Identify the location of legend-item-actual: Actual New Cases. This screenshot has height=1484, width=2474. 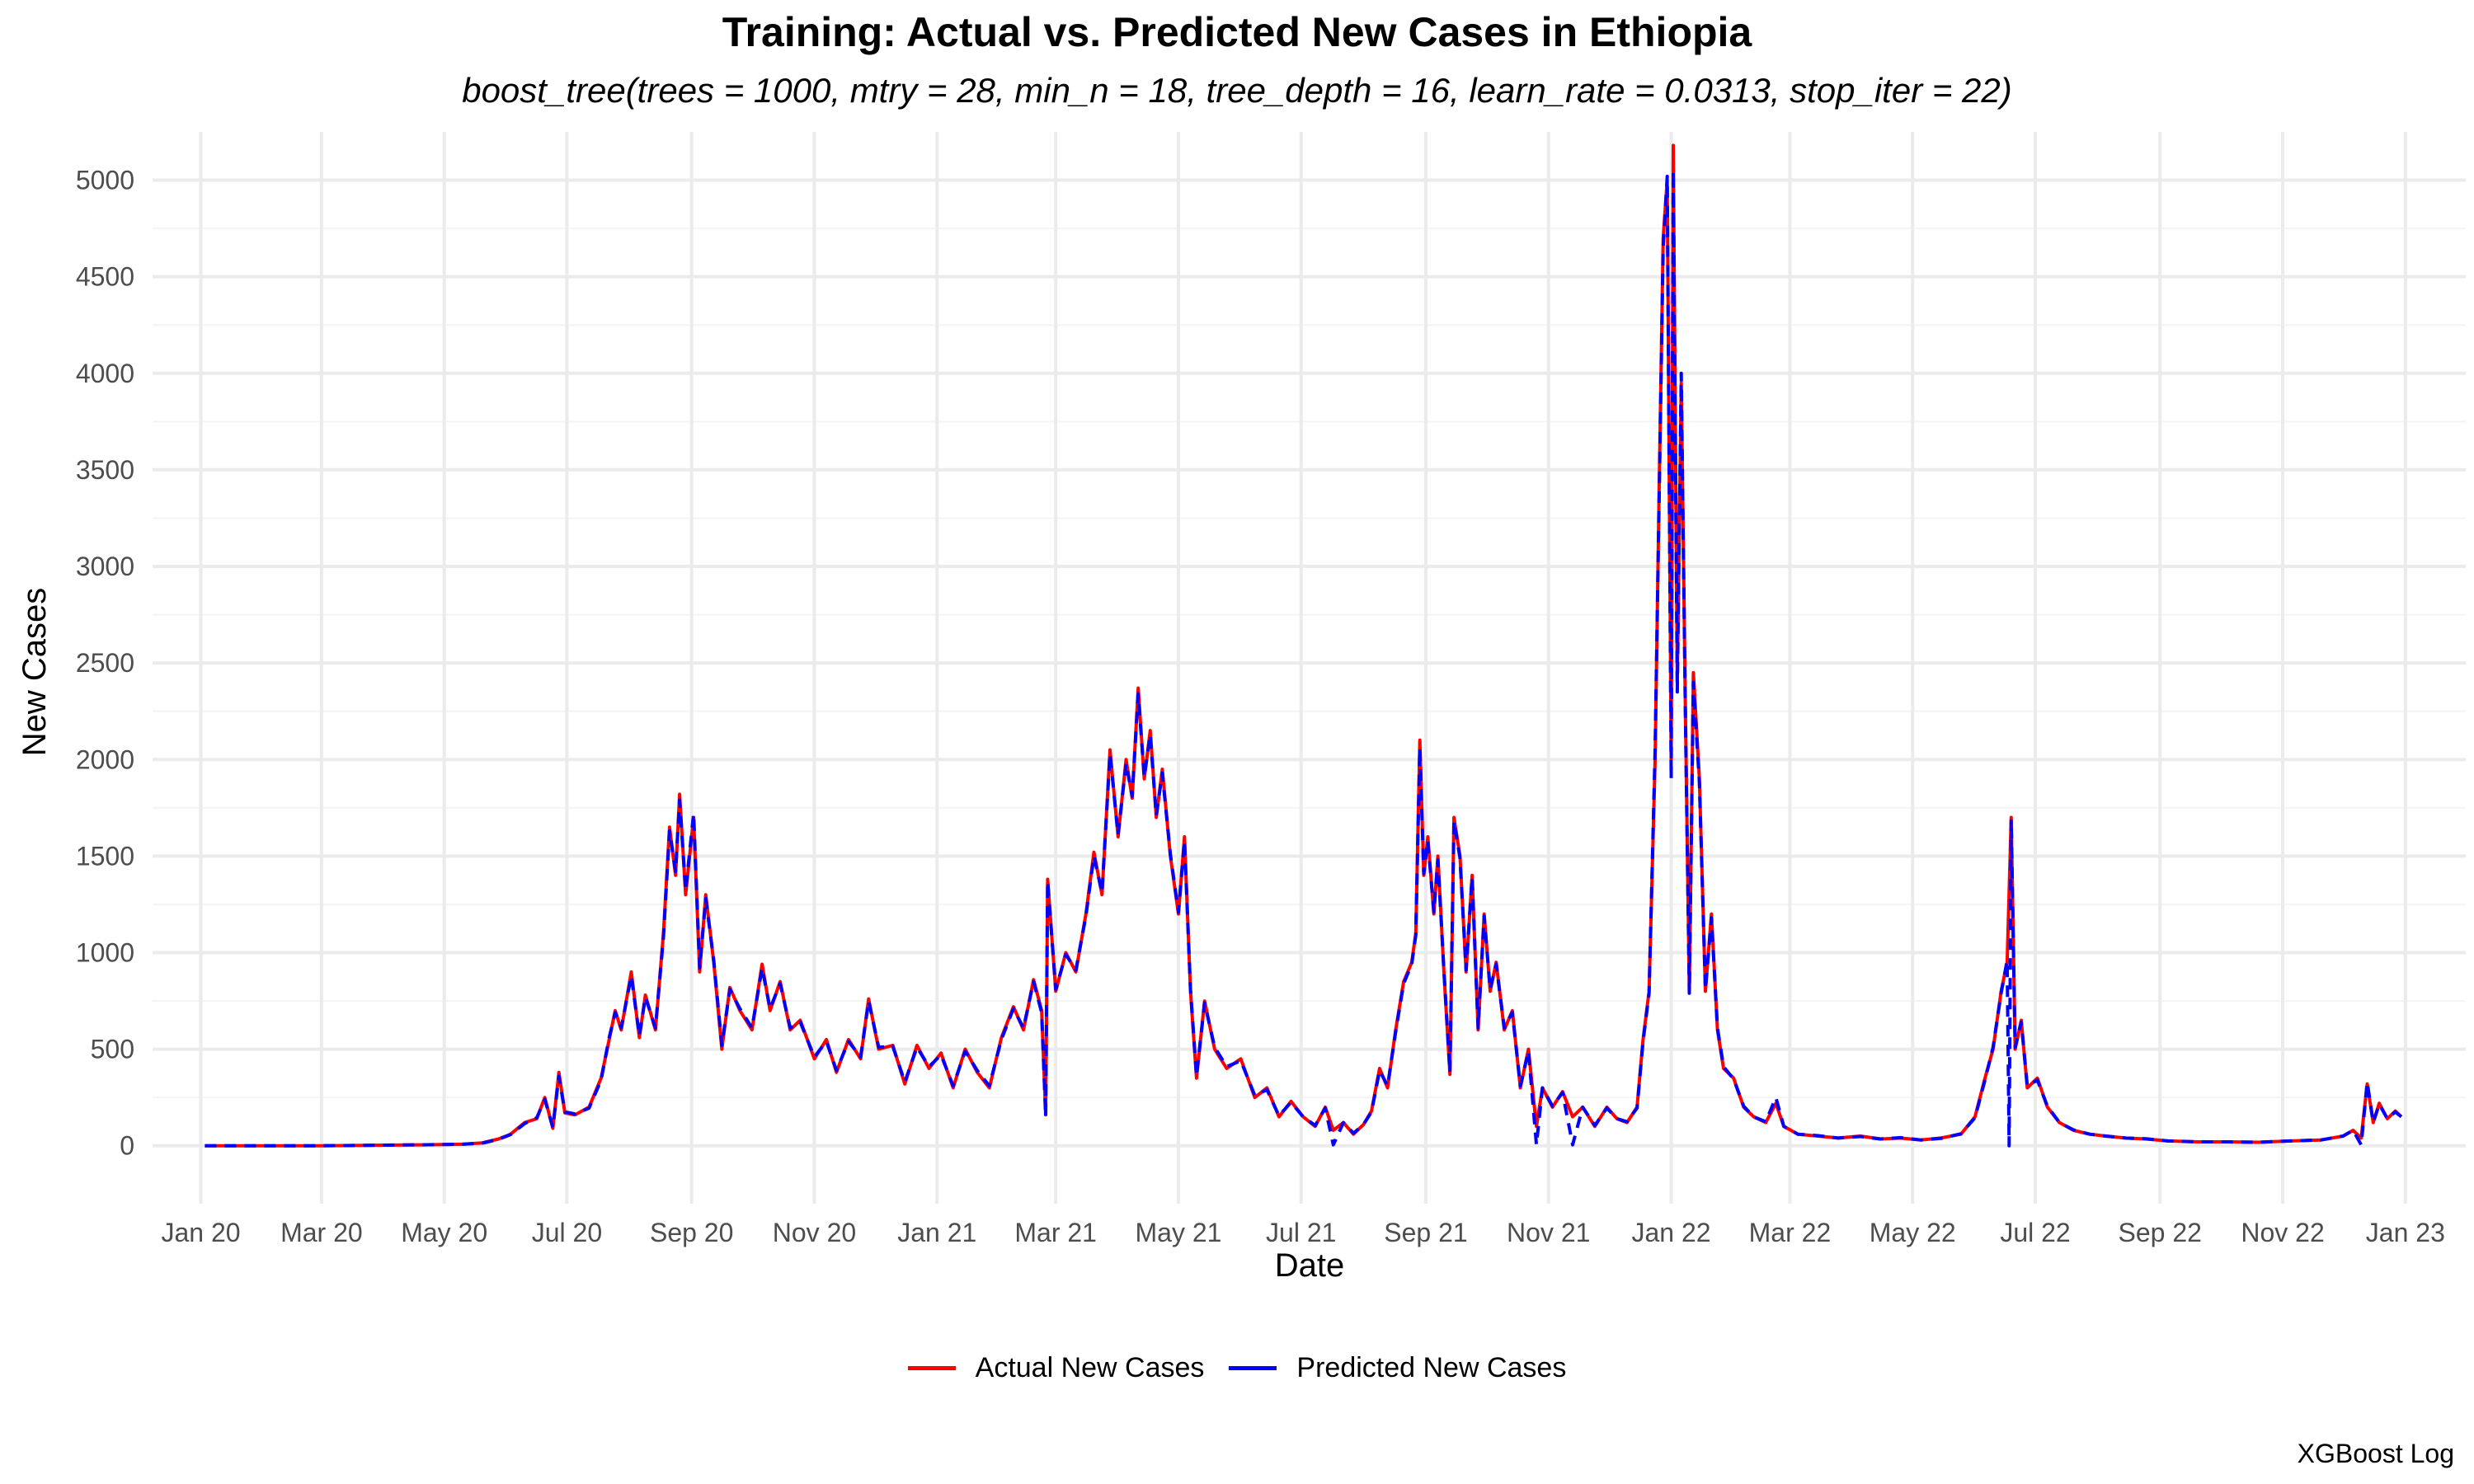
(1056, 1368).